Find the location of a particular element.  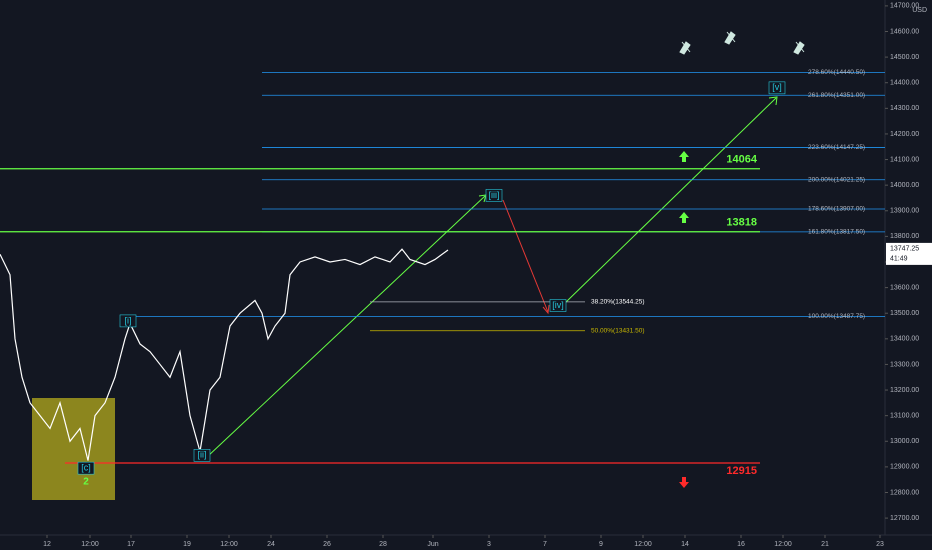

y-tick-label: 13000.00 is located at coordinates (904, 441).